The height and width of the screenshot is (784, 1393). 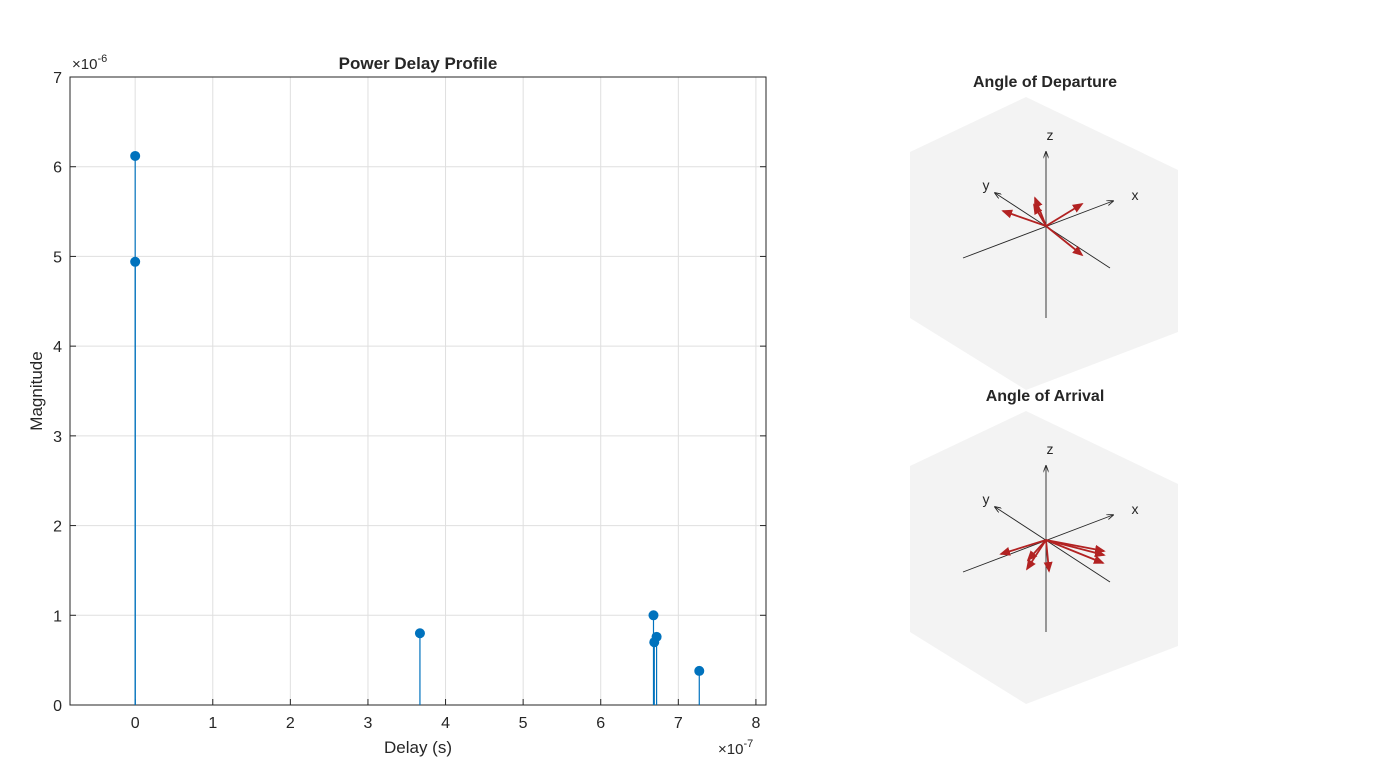 What do you see at coordinates (445, 723) in the screenshot?
I see `x-tick-label: 4` at bounding box center [445, 723].